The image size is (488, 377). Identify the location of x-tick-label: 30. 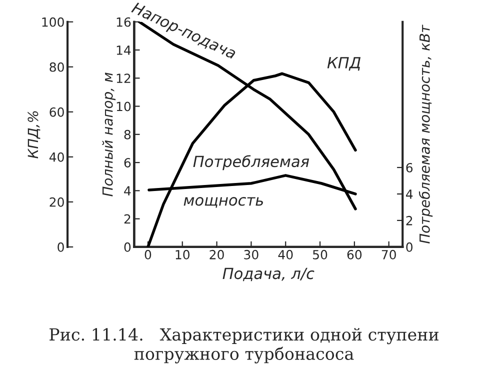
(251, 255).